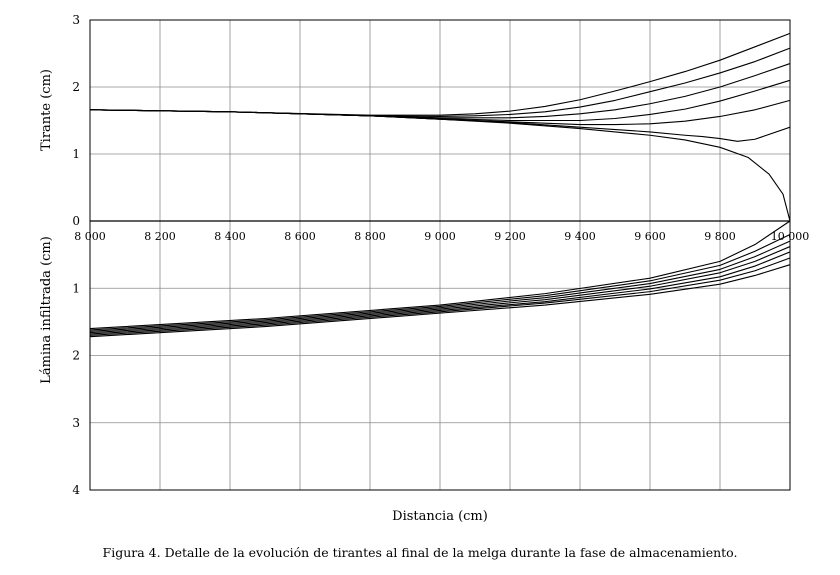  What do you see at coordinates (76, 20) in the screenshot?
I see `y-tick-label-top: 3` at bounding box center [76, 20].